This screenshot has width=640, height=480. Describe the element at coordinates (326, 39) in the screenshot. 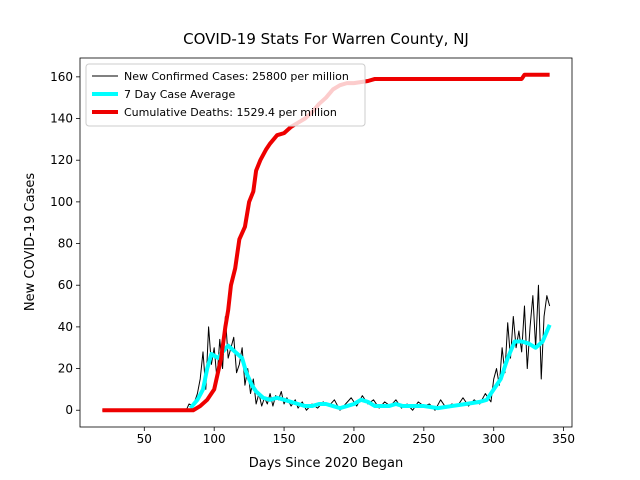

I see `chart-title: COVID-19 Stats For Warren County, NJ` at that location.